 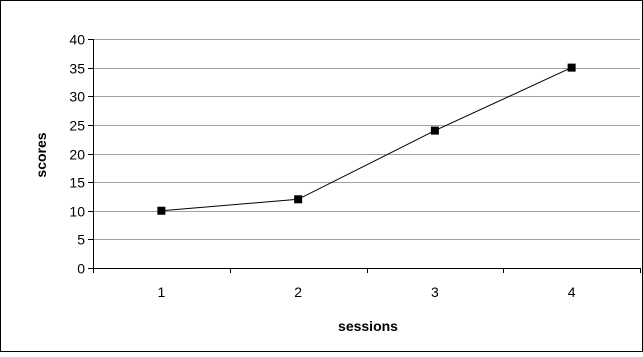 What do you see at coordinates (77, 212) in the screenshot?
I see `y-tick-label-10: 10` at bounding box center [77, 212].